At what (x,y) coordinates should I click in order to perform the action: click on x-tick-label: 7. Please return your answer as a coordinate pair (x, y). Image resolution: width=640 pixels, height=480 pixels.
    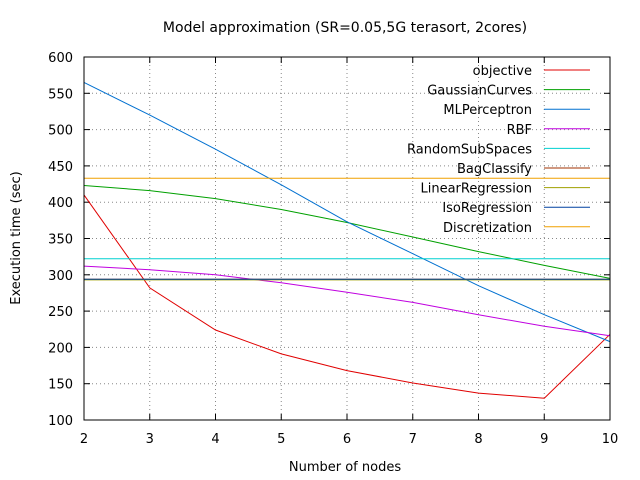
    Looking at the image, I should click on (413, 439).